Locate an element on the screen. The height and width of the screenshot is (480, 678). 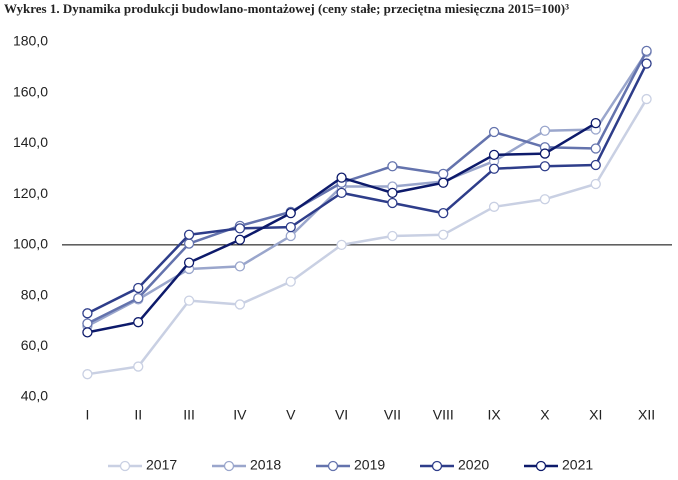
y-tick-label: 40,0 is located at coordinates (34, 396).